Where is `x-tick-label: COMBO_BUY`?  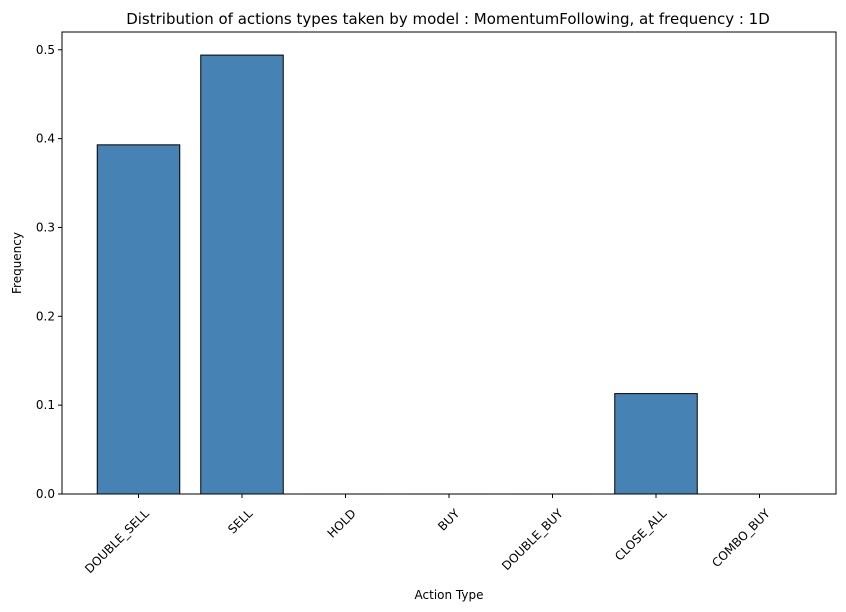 x-tick-label: COMBO_BUY is located at coordinates (741, 538).